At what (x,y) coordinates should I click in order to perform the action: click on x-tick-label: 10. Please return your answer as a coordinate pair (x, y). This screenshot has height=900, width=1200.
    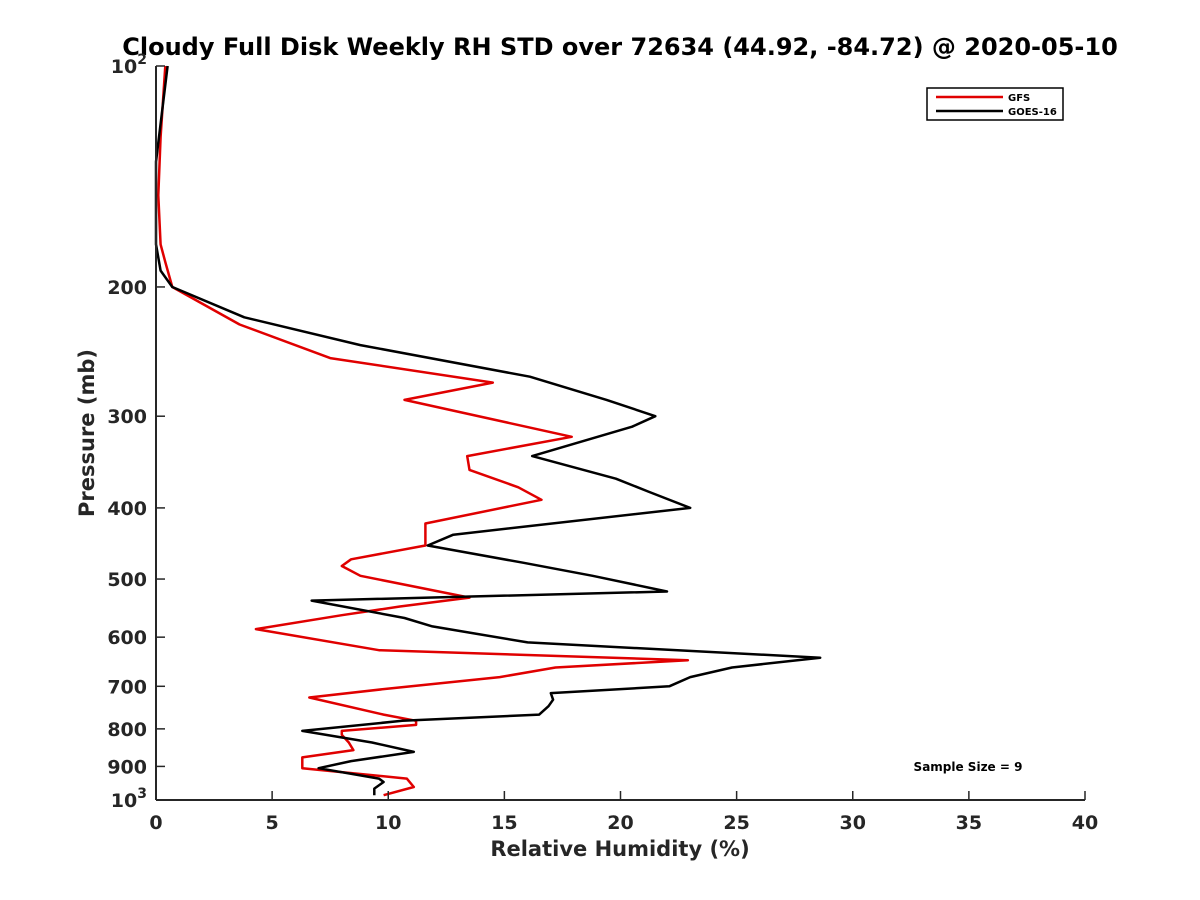
    Looking at the image, I should click on (388, 823).